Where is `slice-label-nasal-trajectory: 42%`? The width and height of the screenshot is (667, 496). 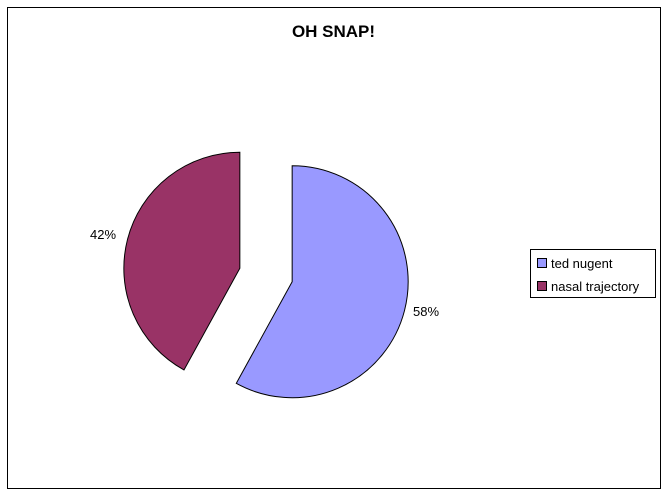 slice-label-nasal-trajectory: 42% is located at coordinates (103, 234).